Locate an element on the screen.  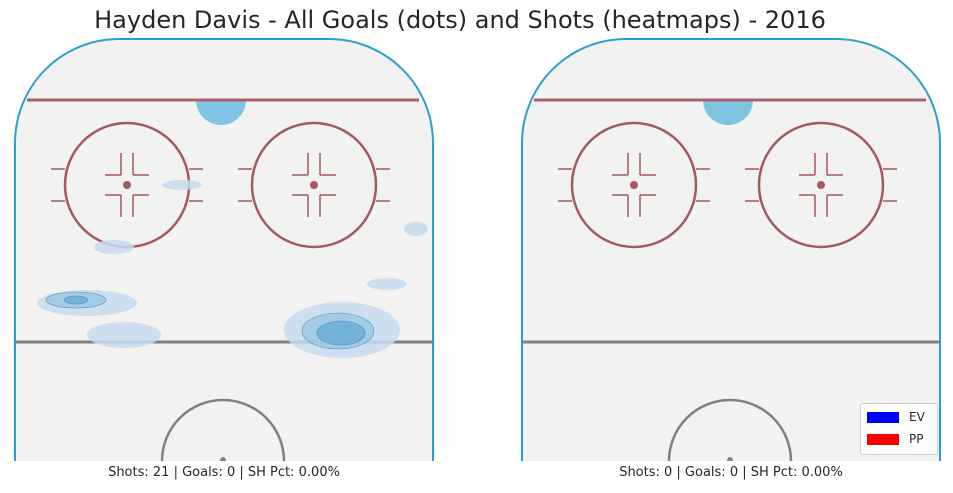
legend-swatch-pp is located at coordinates (883, 439).